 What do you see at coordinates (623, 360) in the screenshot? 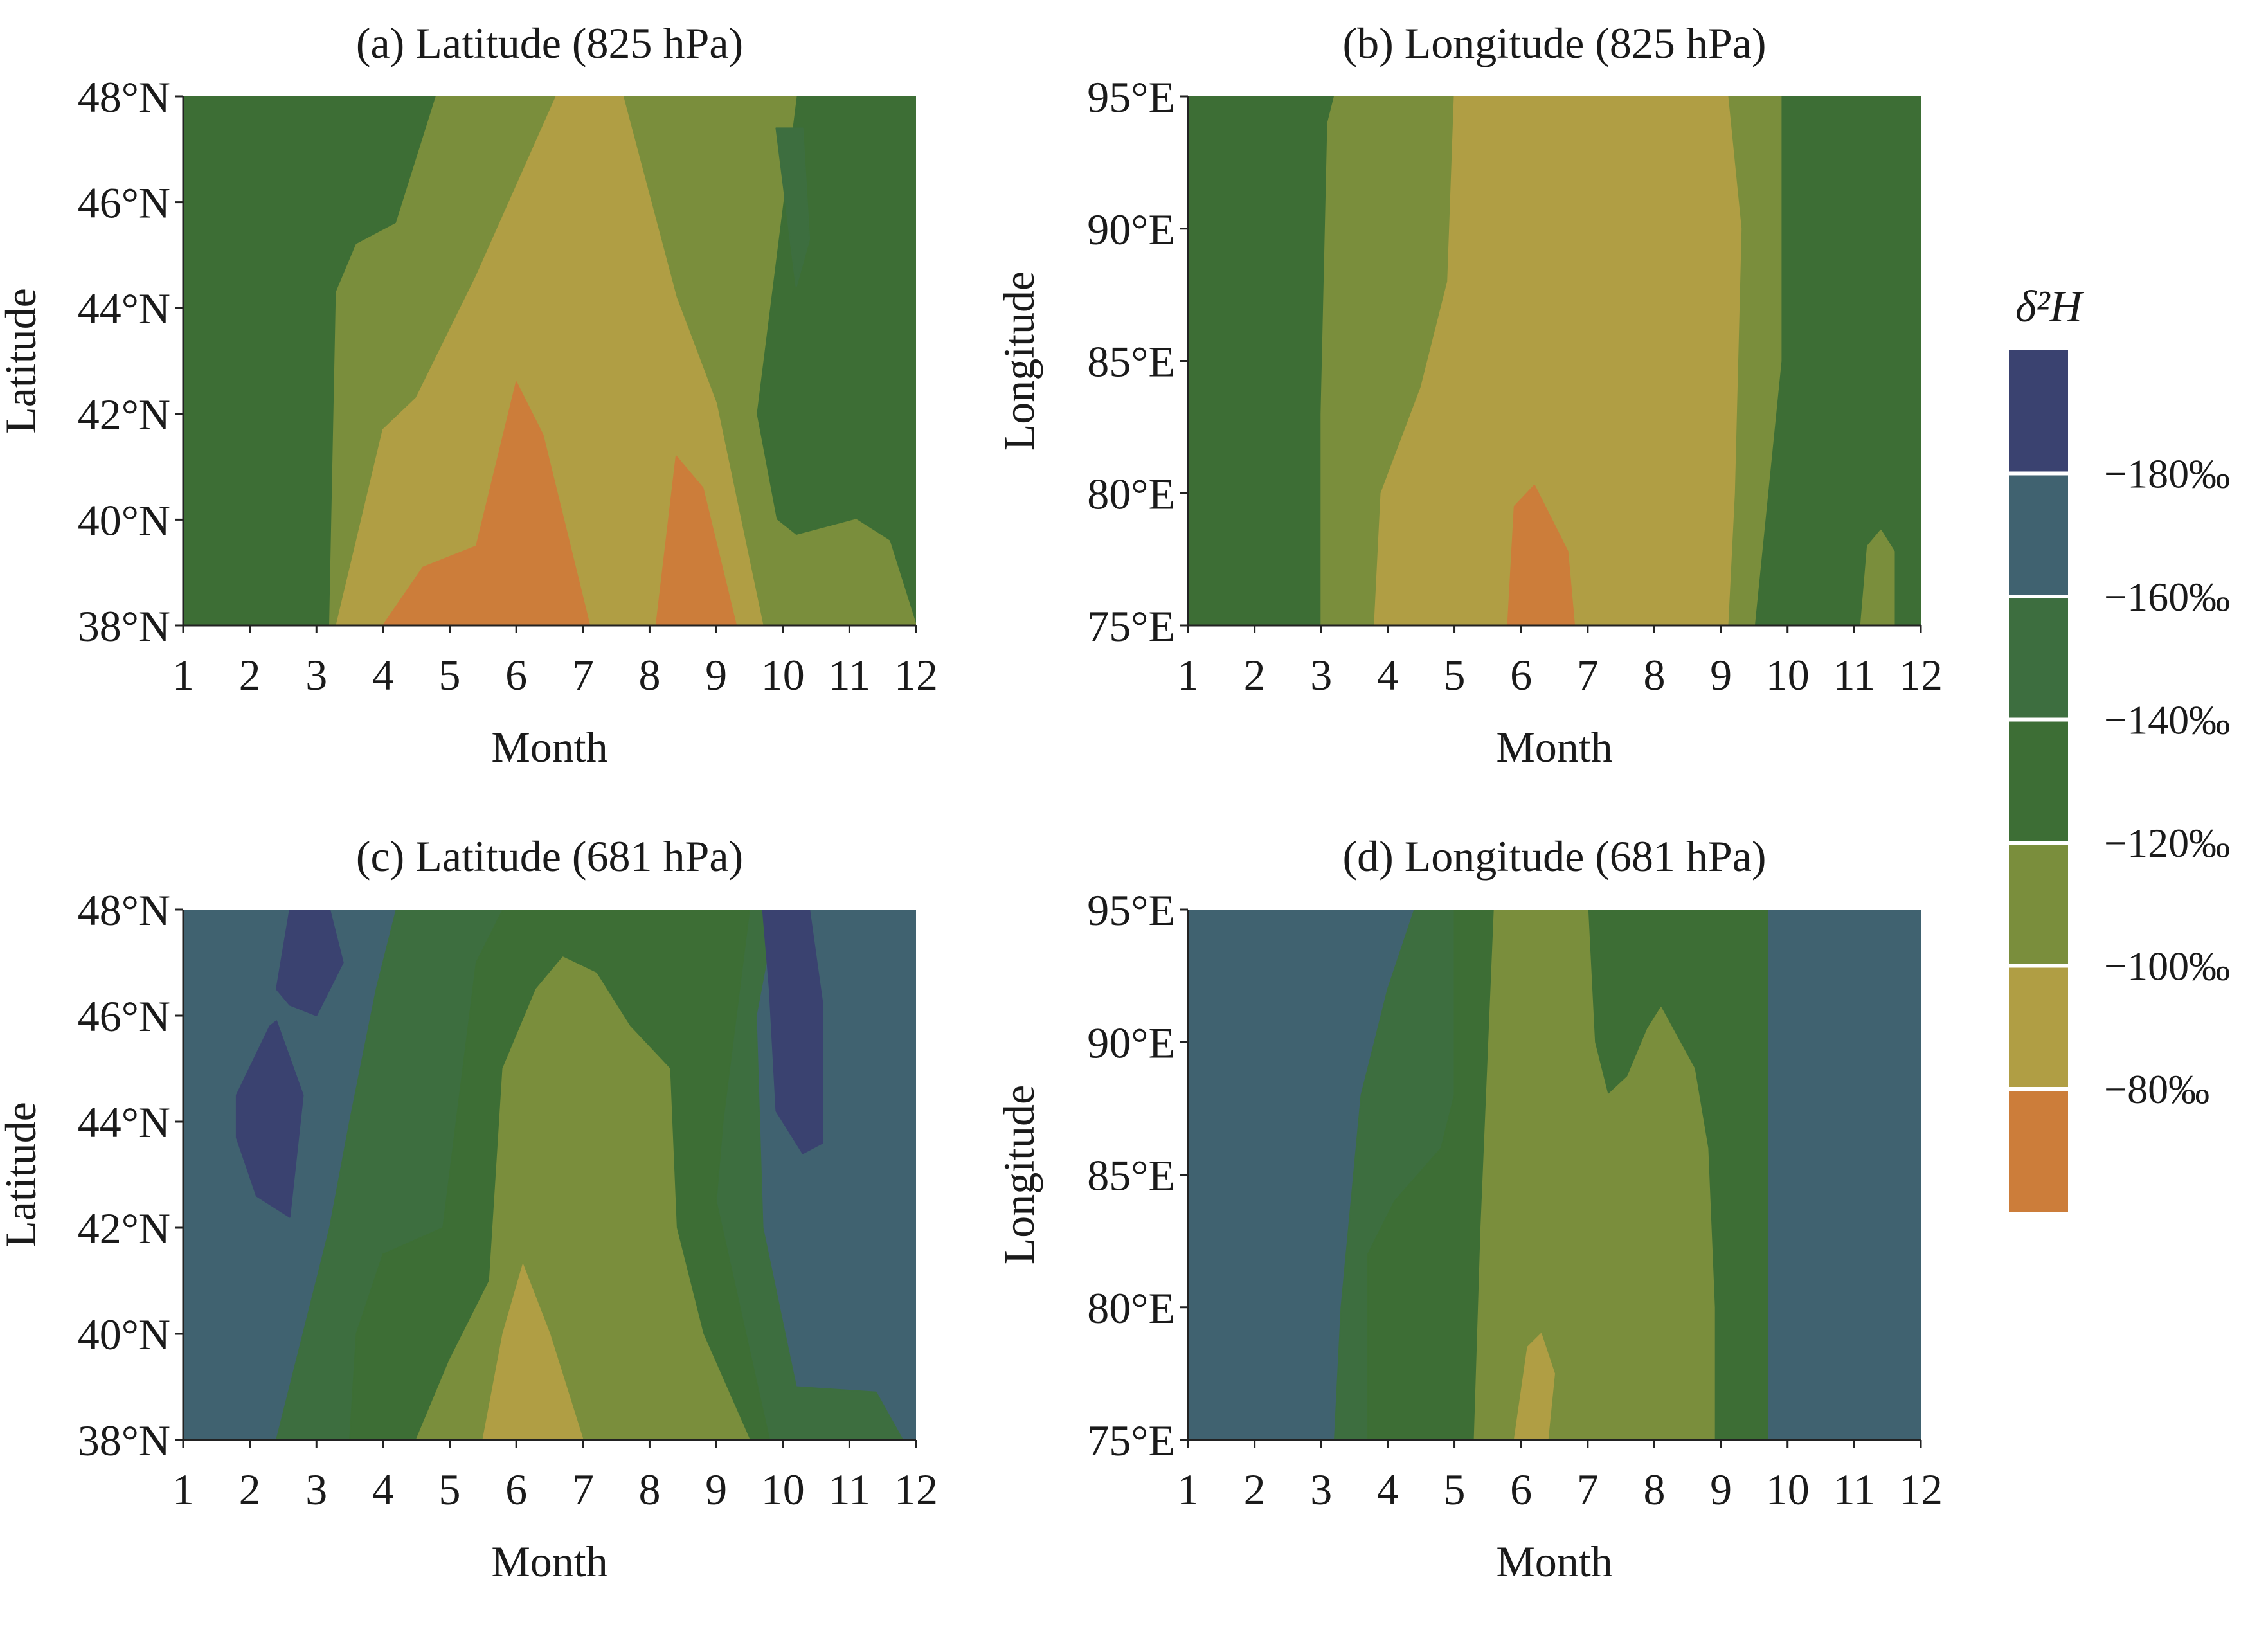
I see `panel-a-contours` at bounding box center [623, 360].